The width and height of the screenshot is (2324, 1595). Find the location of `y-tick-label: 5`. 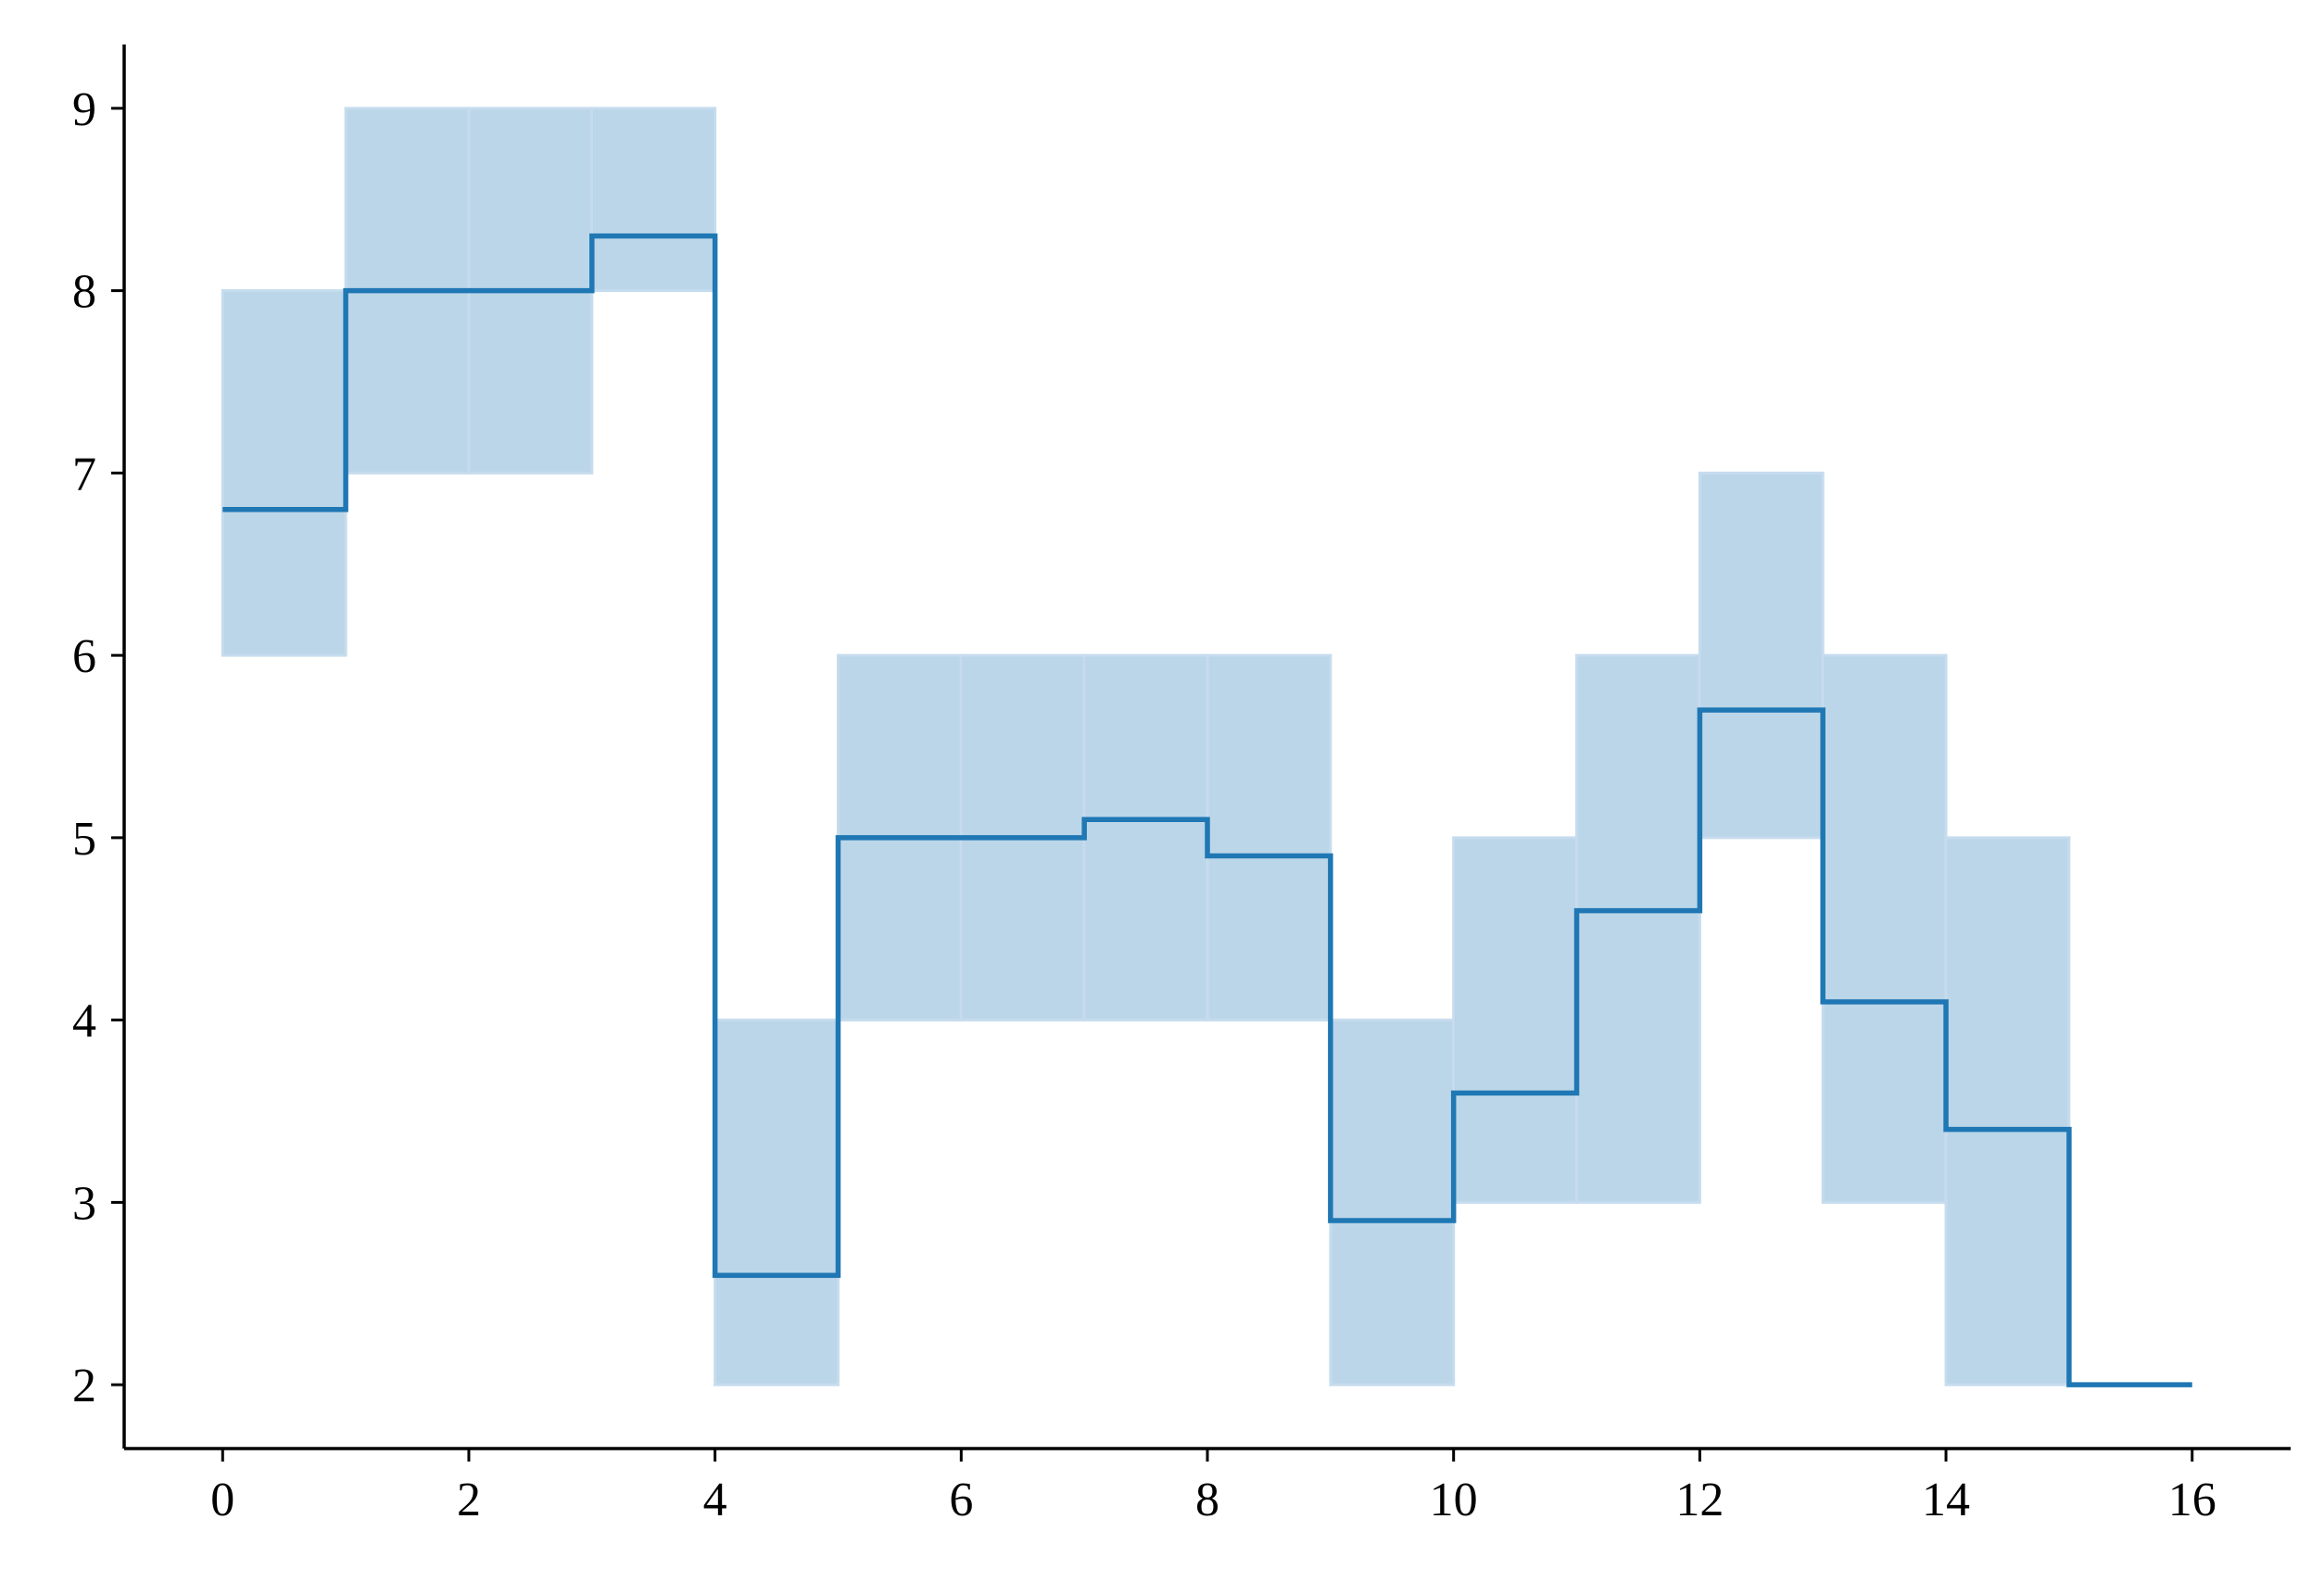

y-tick-label: 5 is located at coordinates (84, 839).